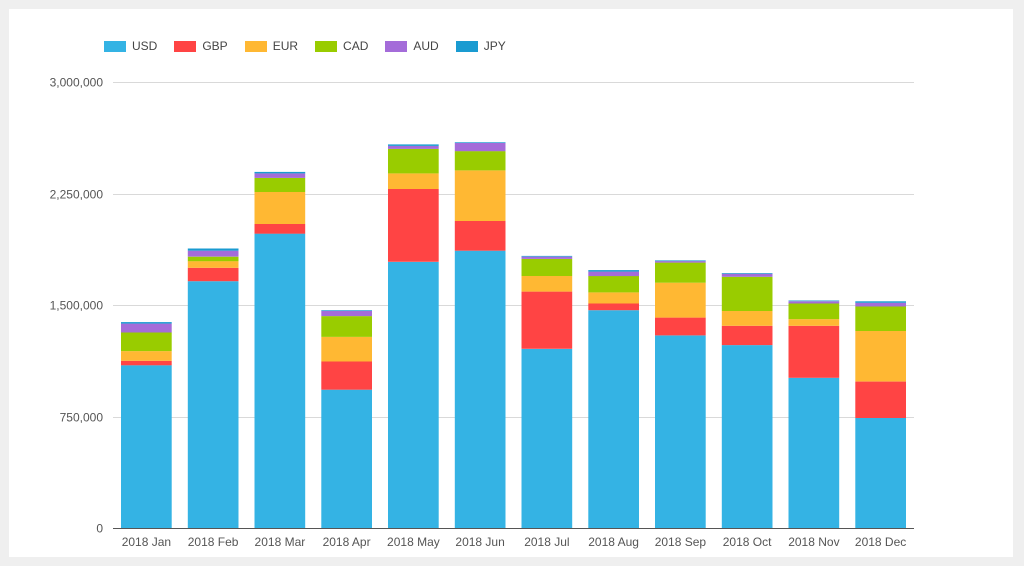  Describe the element at coordinates (356, 46) in the screenshot. I see `legend-label: CAD` at that location.